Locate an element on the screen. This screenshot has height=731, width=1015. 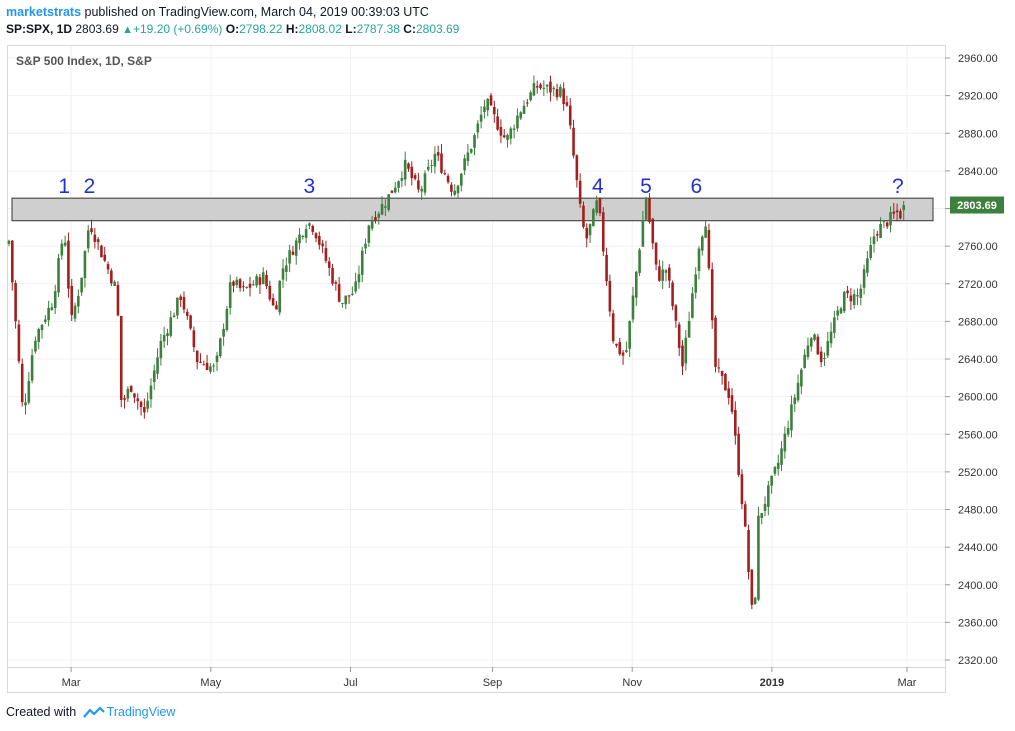
y-tick-label: 2400.00 is located at coordinates (978, 586).